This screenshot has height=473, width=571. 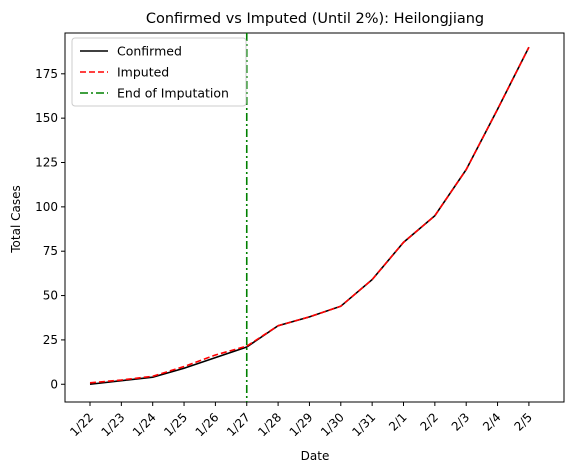 I want to click on y-tick-label: 75, so click(x=50, y=251).